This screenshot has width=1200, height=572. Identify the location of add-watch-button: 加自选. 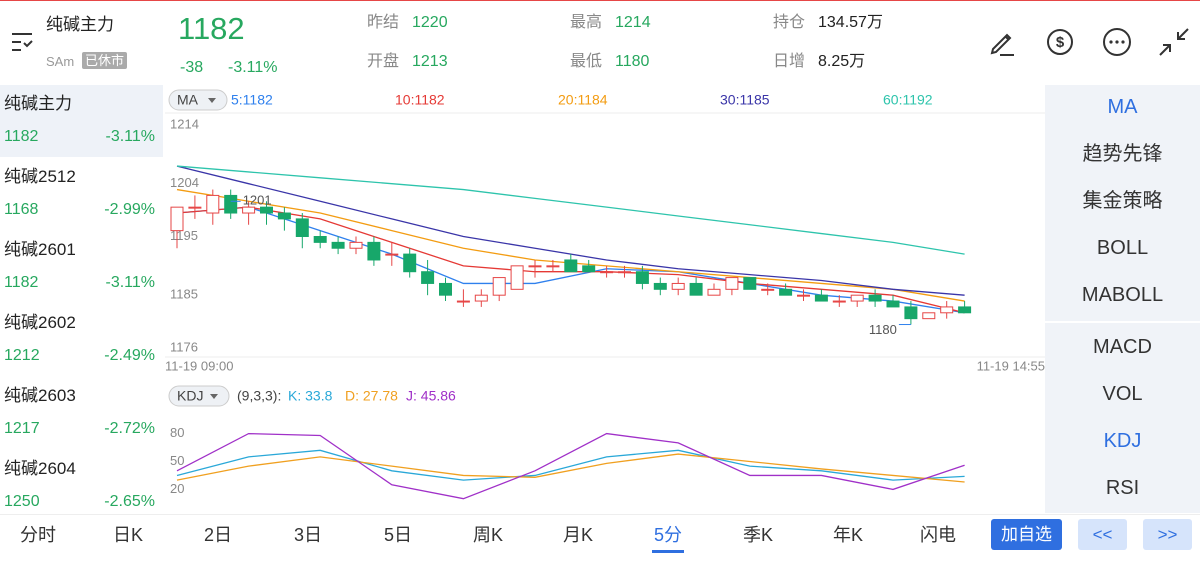
(1026, 534).